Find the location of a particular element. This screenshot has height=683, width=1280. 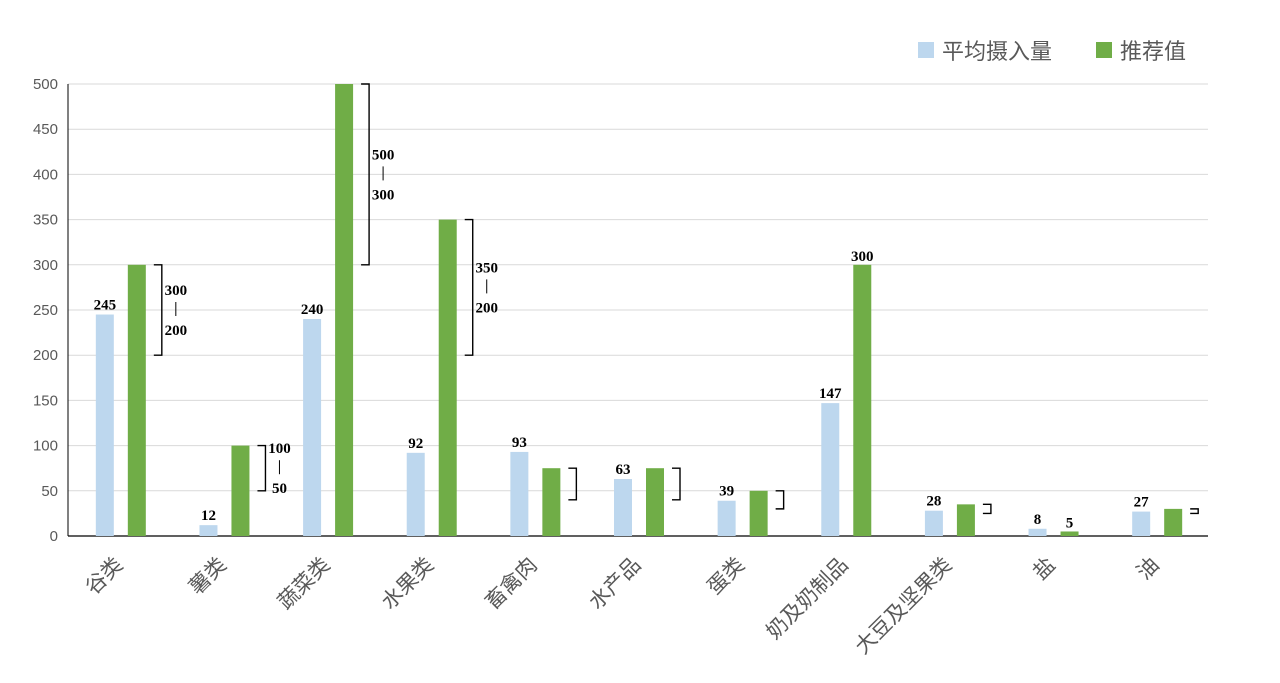

y-tick-label-150: 150 is located at coordinates (45, 400).